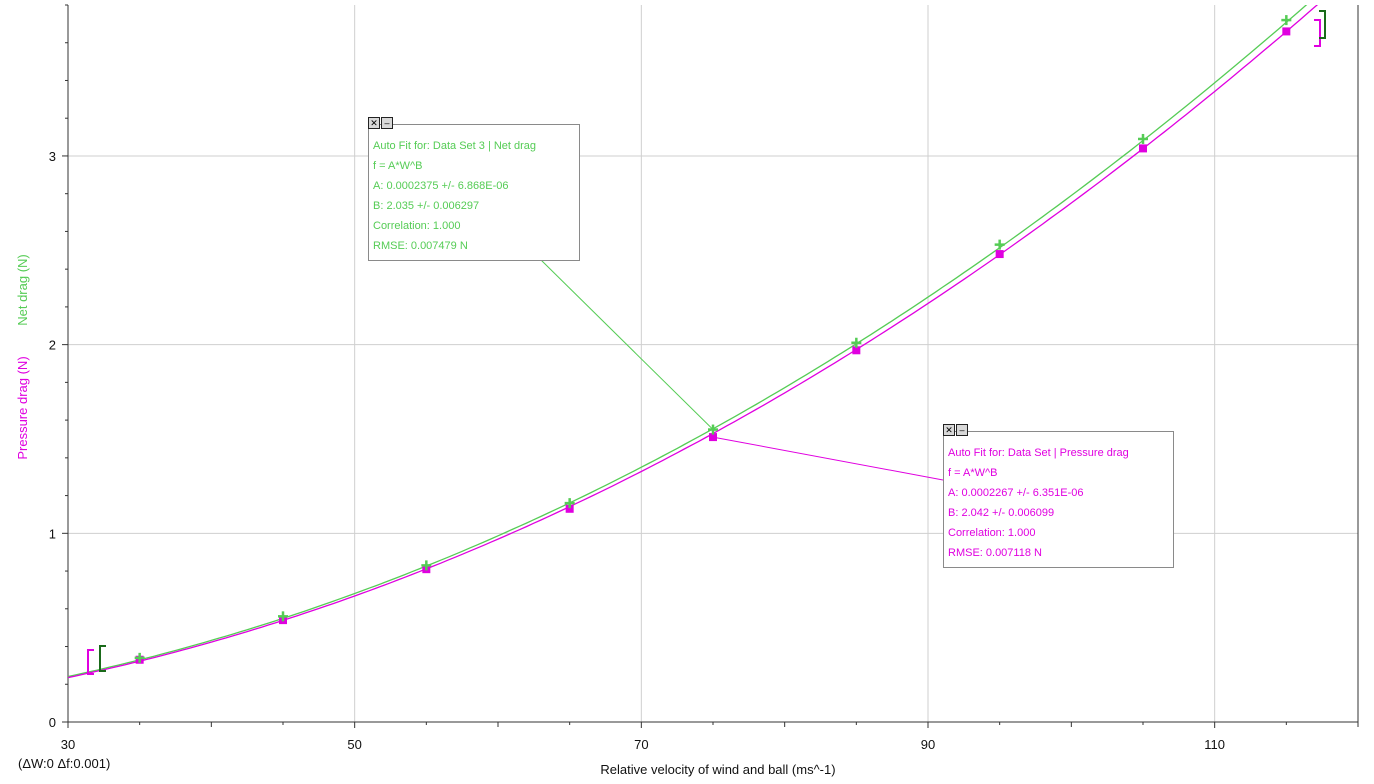 This screenshot has height=784, width=1374. Describe the element at coordinates (52, 533) in the screenshot. I see `y-tick-label: 1` at that location.